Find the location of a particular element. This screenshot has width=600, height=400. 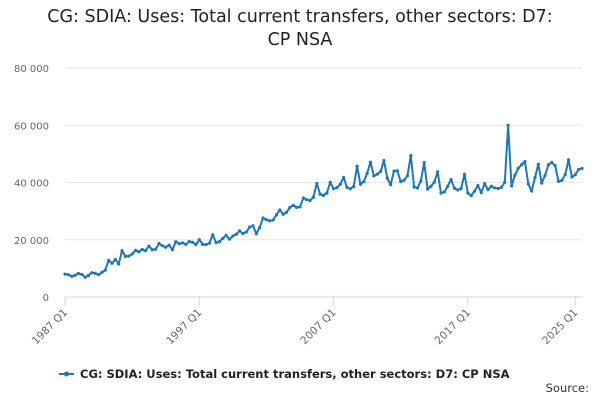

source-label: Source: is located at coordinates (567, 388).